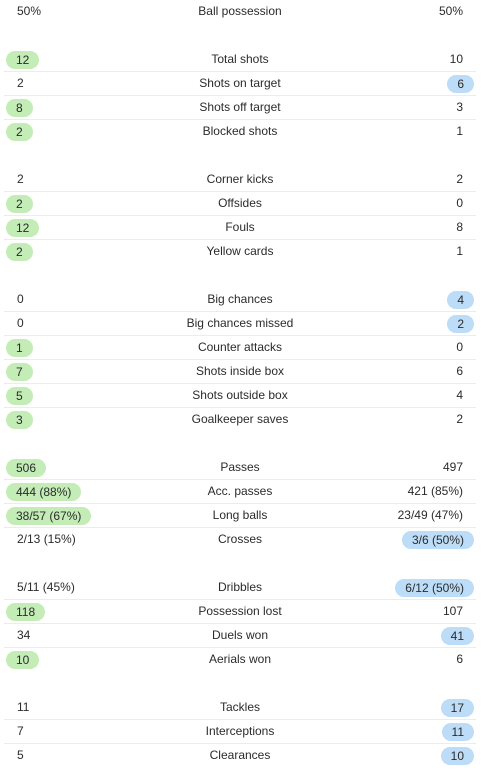  I want to click on stat-label: Big chances missed, so click(240, 323).